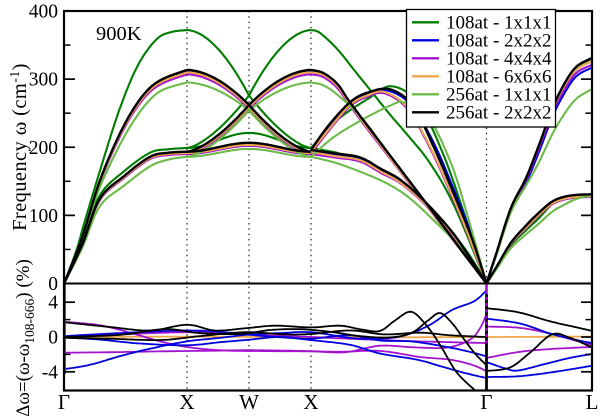 The height and width of the screenshot is (420, 600). What do you see at coordinates (499, 77) in the screenshot?
I see `svg-text: 108at - 6x6x6` at bounding box center [499, 77].